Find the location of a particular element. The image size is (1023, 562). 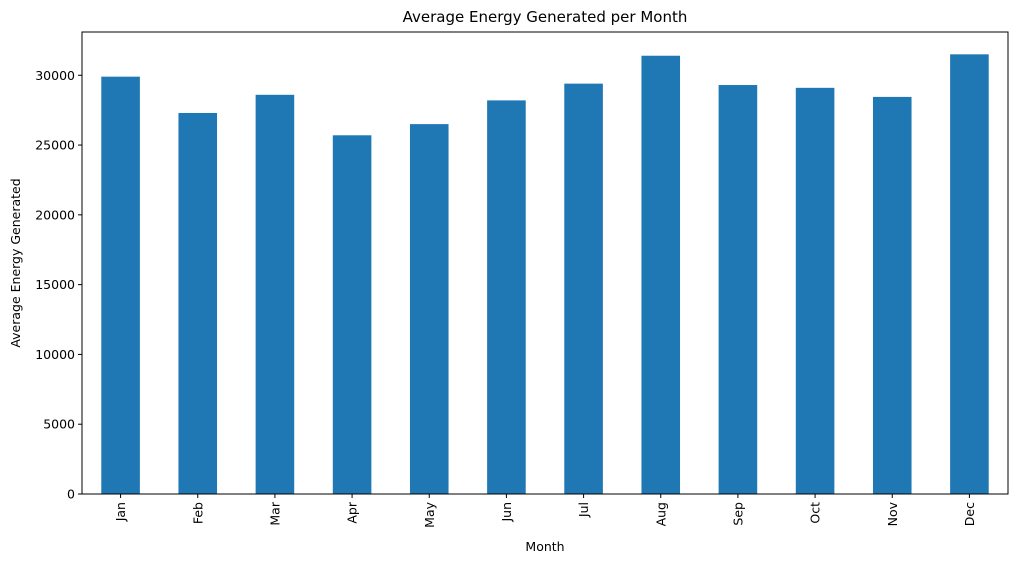

y-tick-label: 15000 is located at coordinates (55, 284).